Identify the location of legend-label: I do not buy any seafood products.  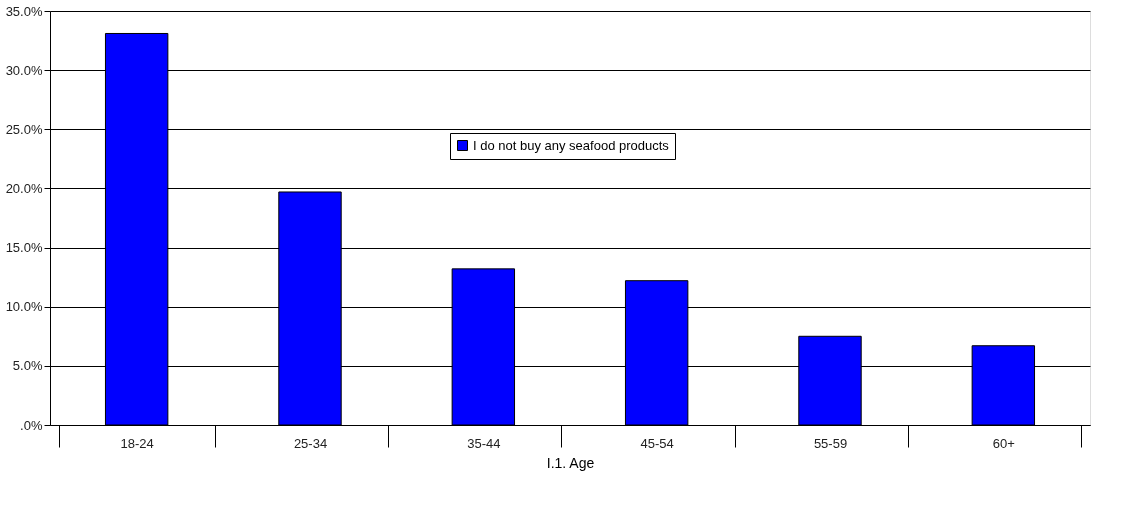
(571, 145).